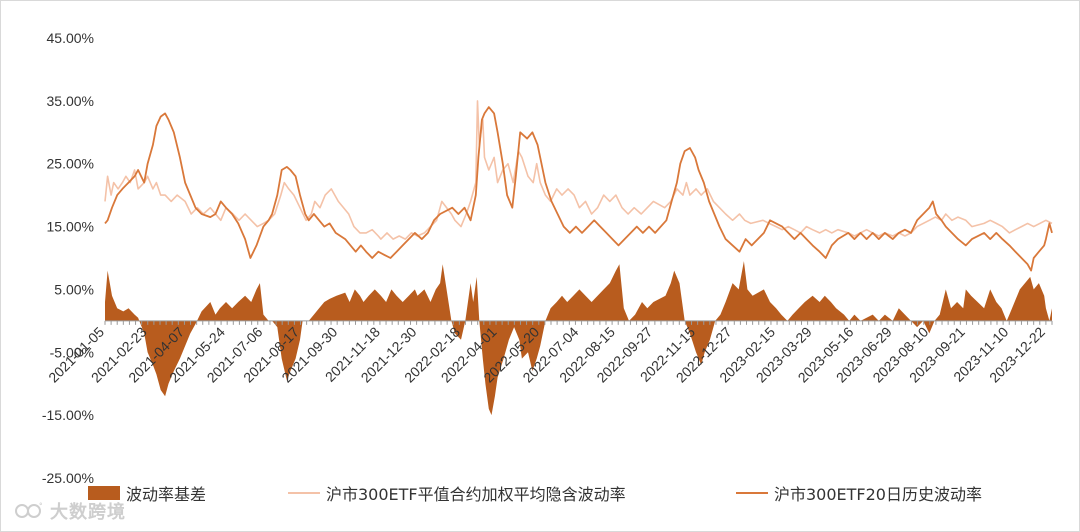  Describe the element at coordinates (88, 512) in the screenshot. I see `watermark-text: 大数跨境` at that location.